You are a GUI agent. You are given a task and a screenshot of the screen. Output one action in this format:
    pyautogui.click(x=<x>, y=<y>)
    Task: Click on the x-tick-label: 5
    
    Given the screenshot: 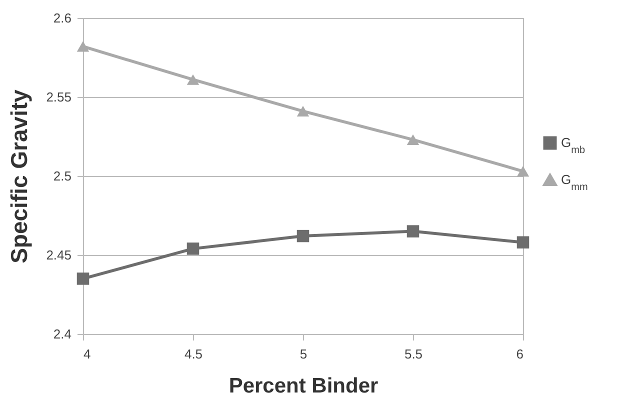 What is the action you would take?
    pyautogui.click(x=304, y=354)
    